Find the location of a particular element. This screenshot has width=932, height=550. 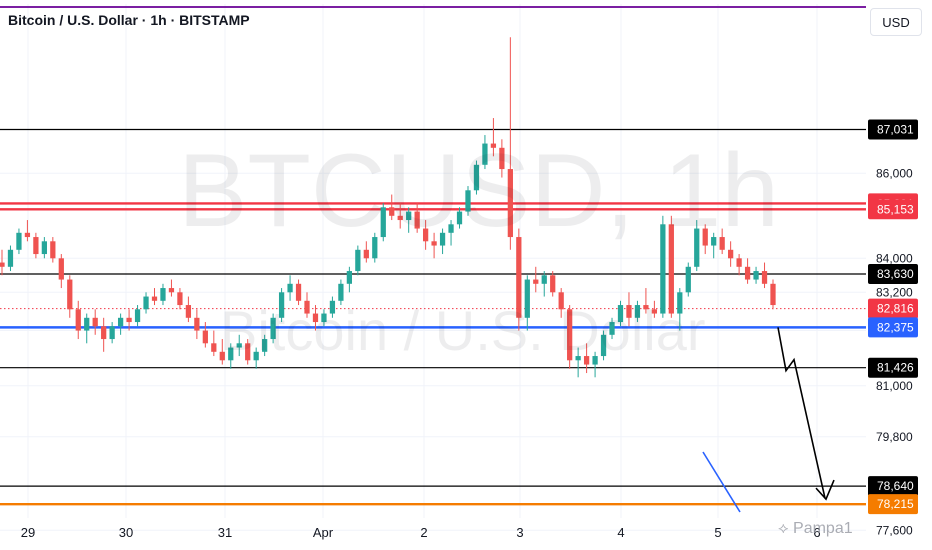

price-tag: 83,630 is located at coordinates (893, 274).